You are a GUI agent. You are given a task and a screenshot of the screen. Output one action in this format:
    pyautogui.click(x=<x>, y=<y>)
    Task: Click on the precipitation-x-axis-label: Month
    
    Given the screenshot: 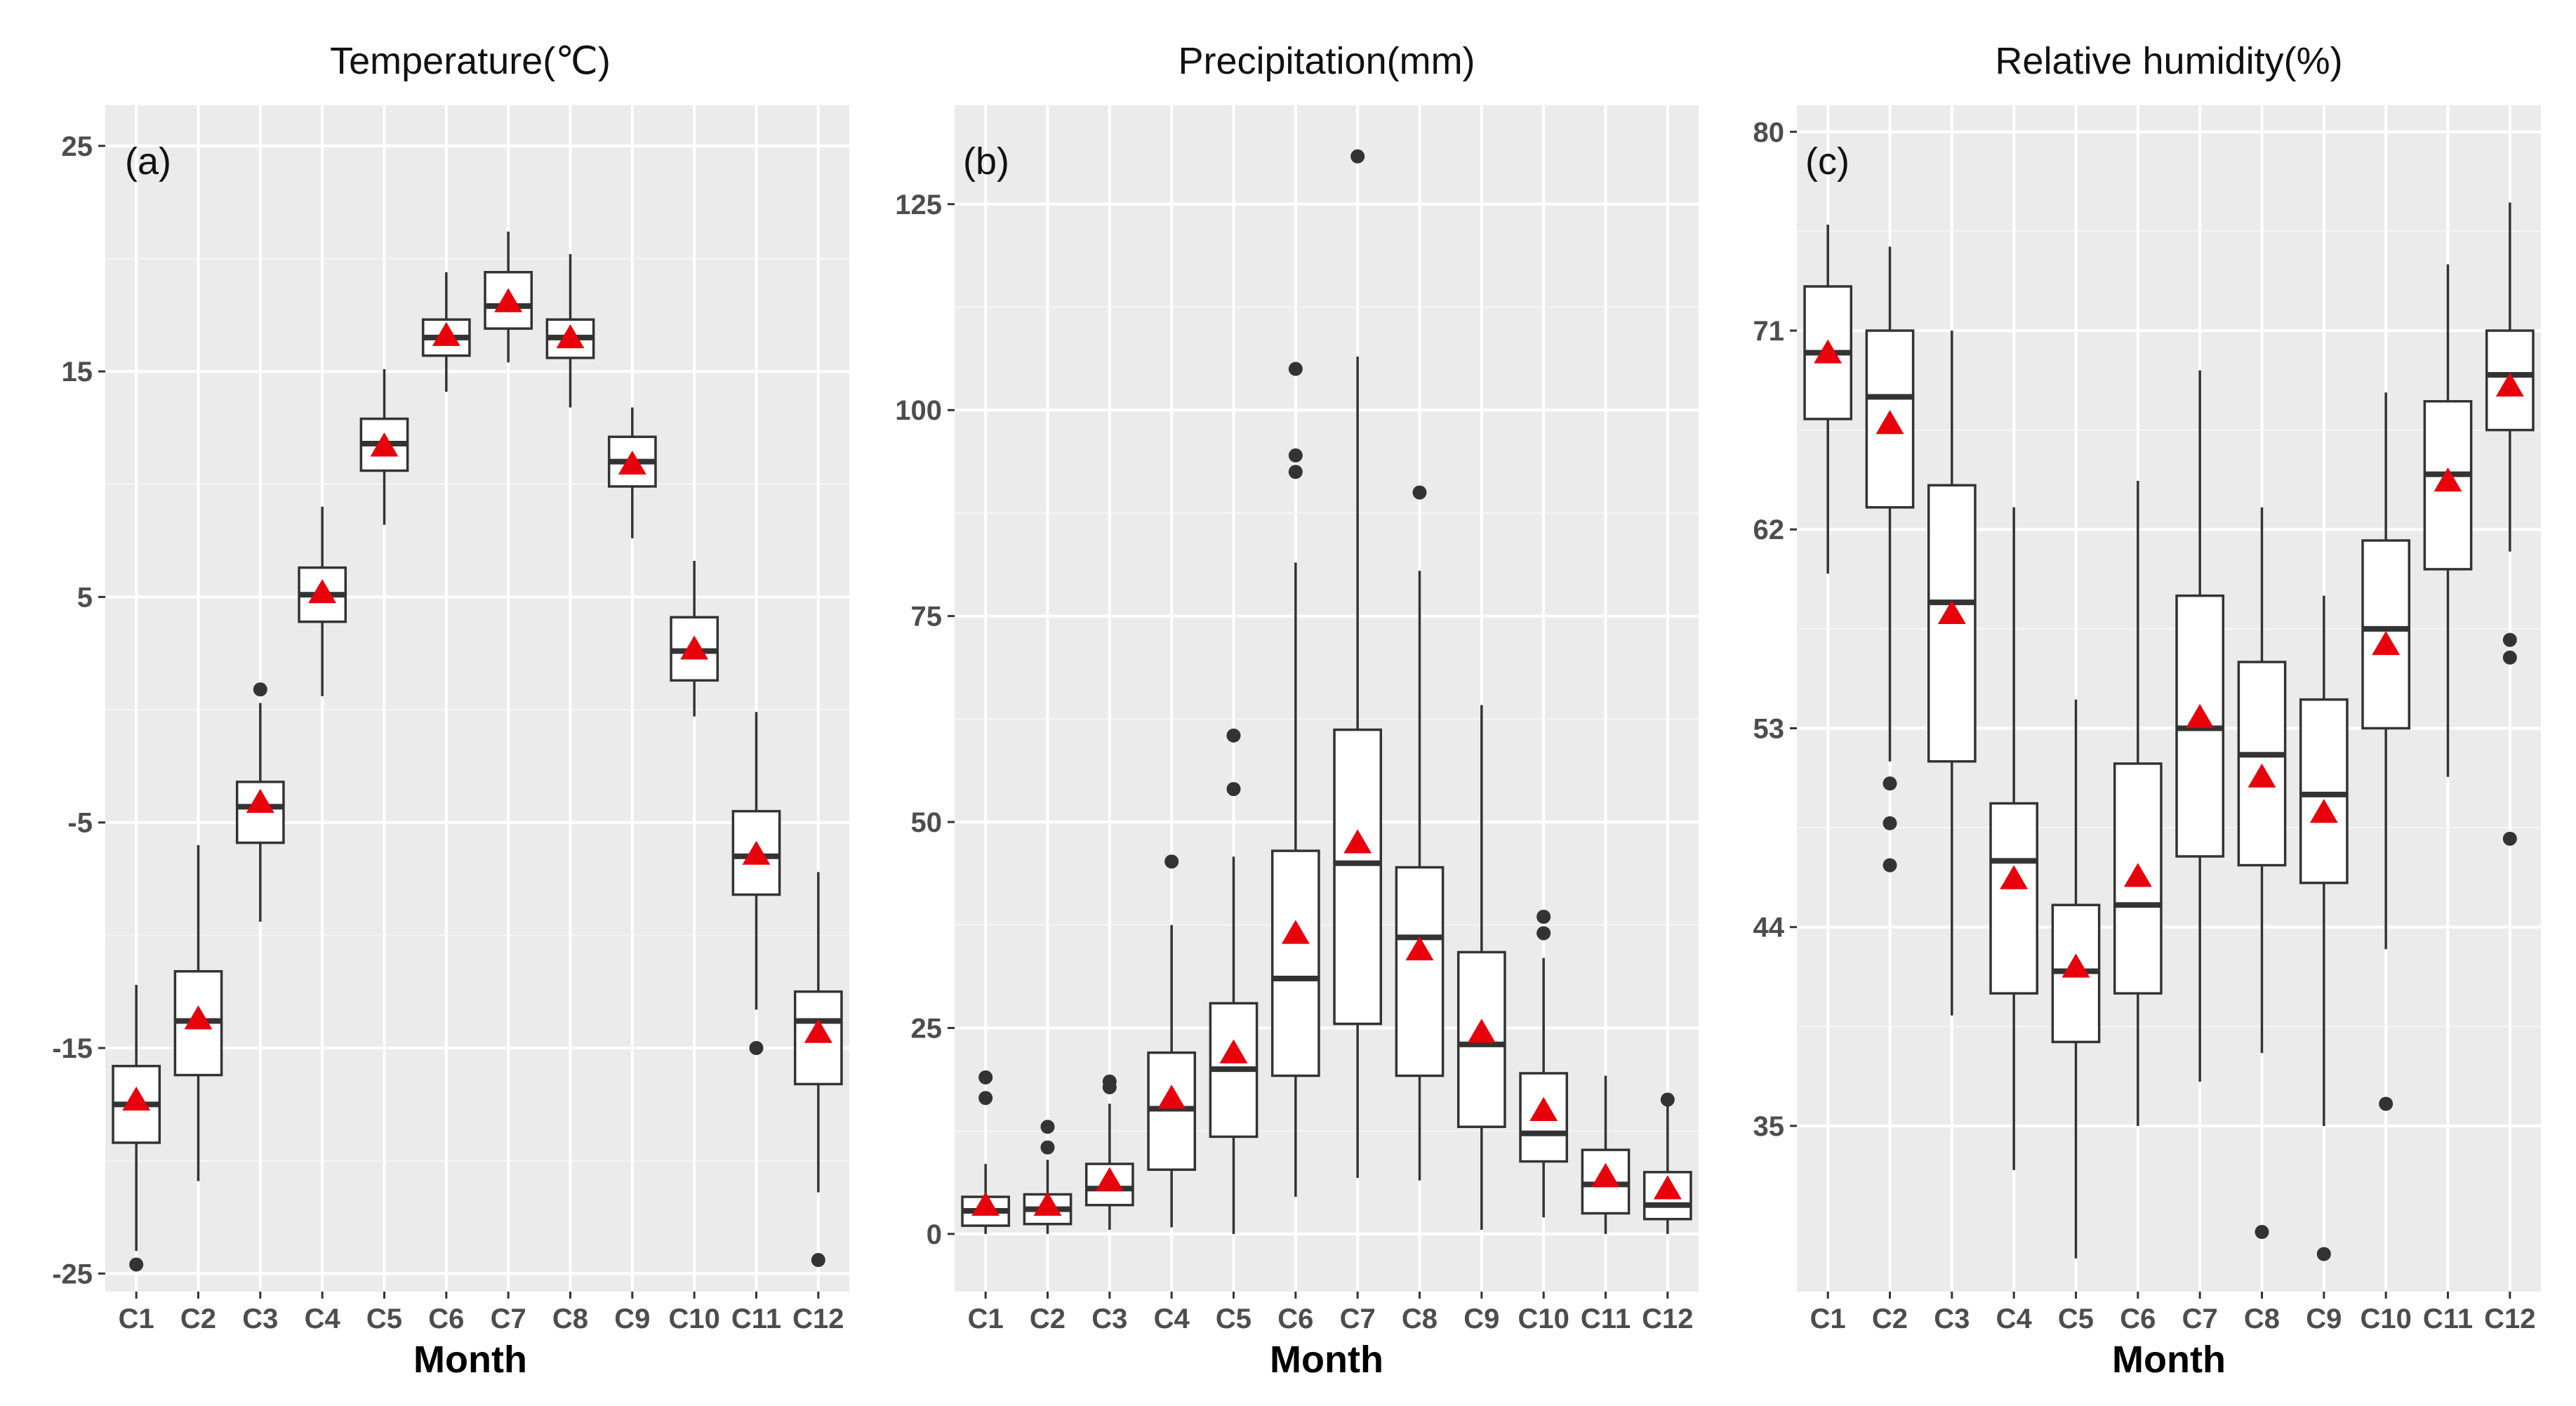 What is the action you would take?
    pyautogui.click(x=1327, y=1360)
    